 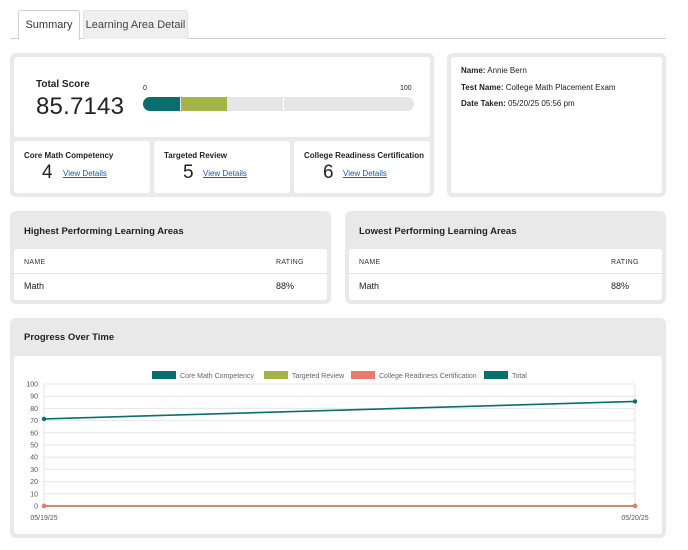 What do you see at coordinates (339, 410) in the screenshot?
I see `series-line` at bounding box center [339, 410].